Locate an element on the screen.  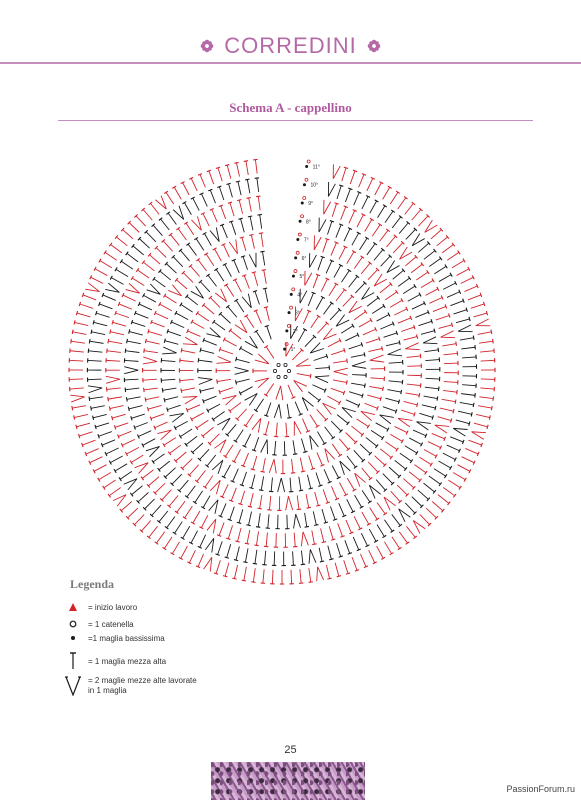
legend-label: = inizio lavoro is located at coordinates (113, 607).